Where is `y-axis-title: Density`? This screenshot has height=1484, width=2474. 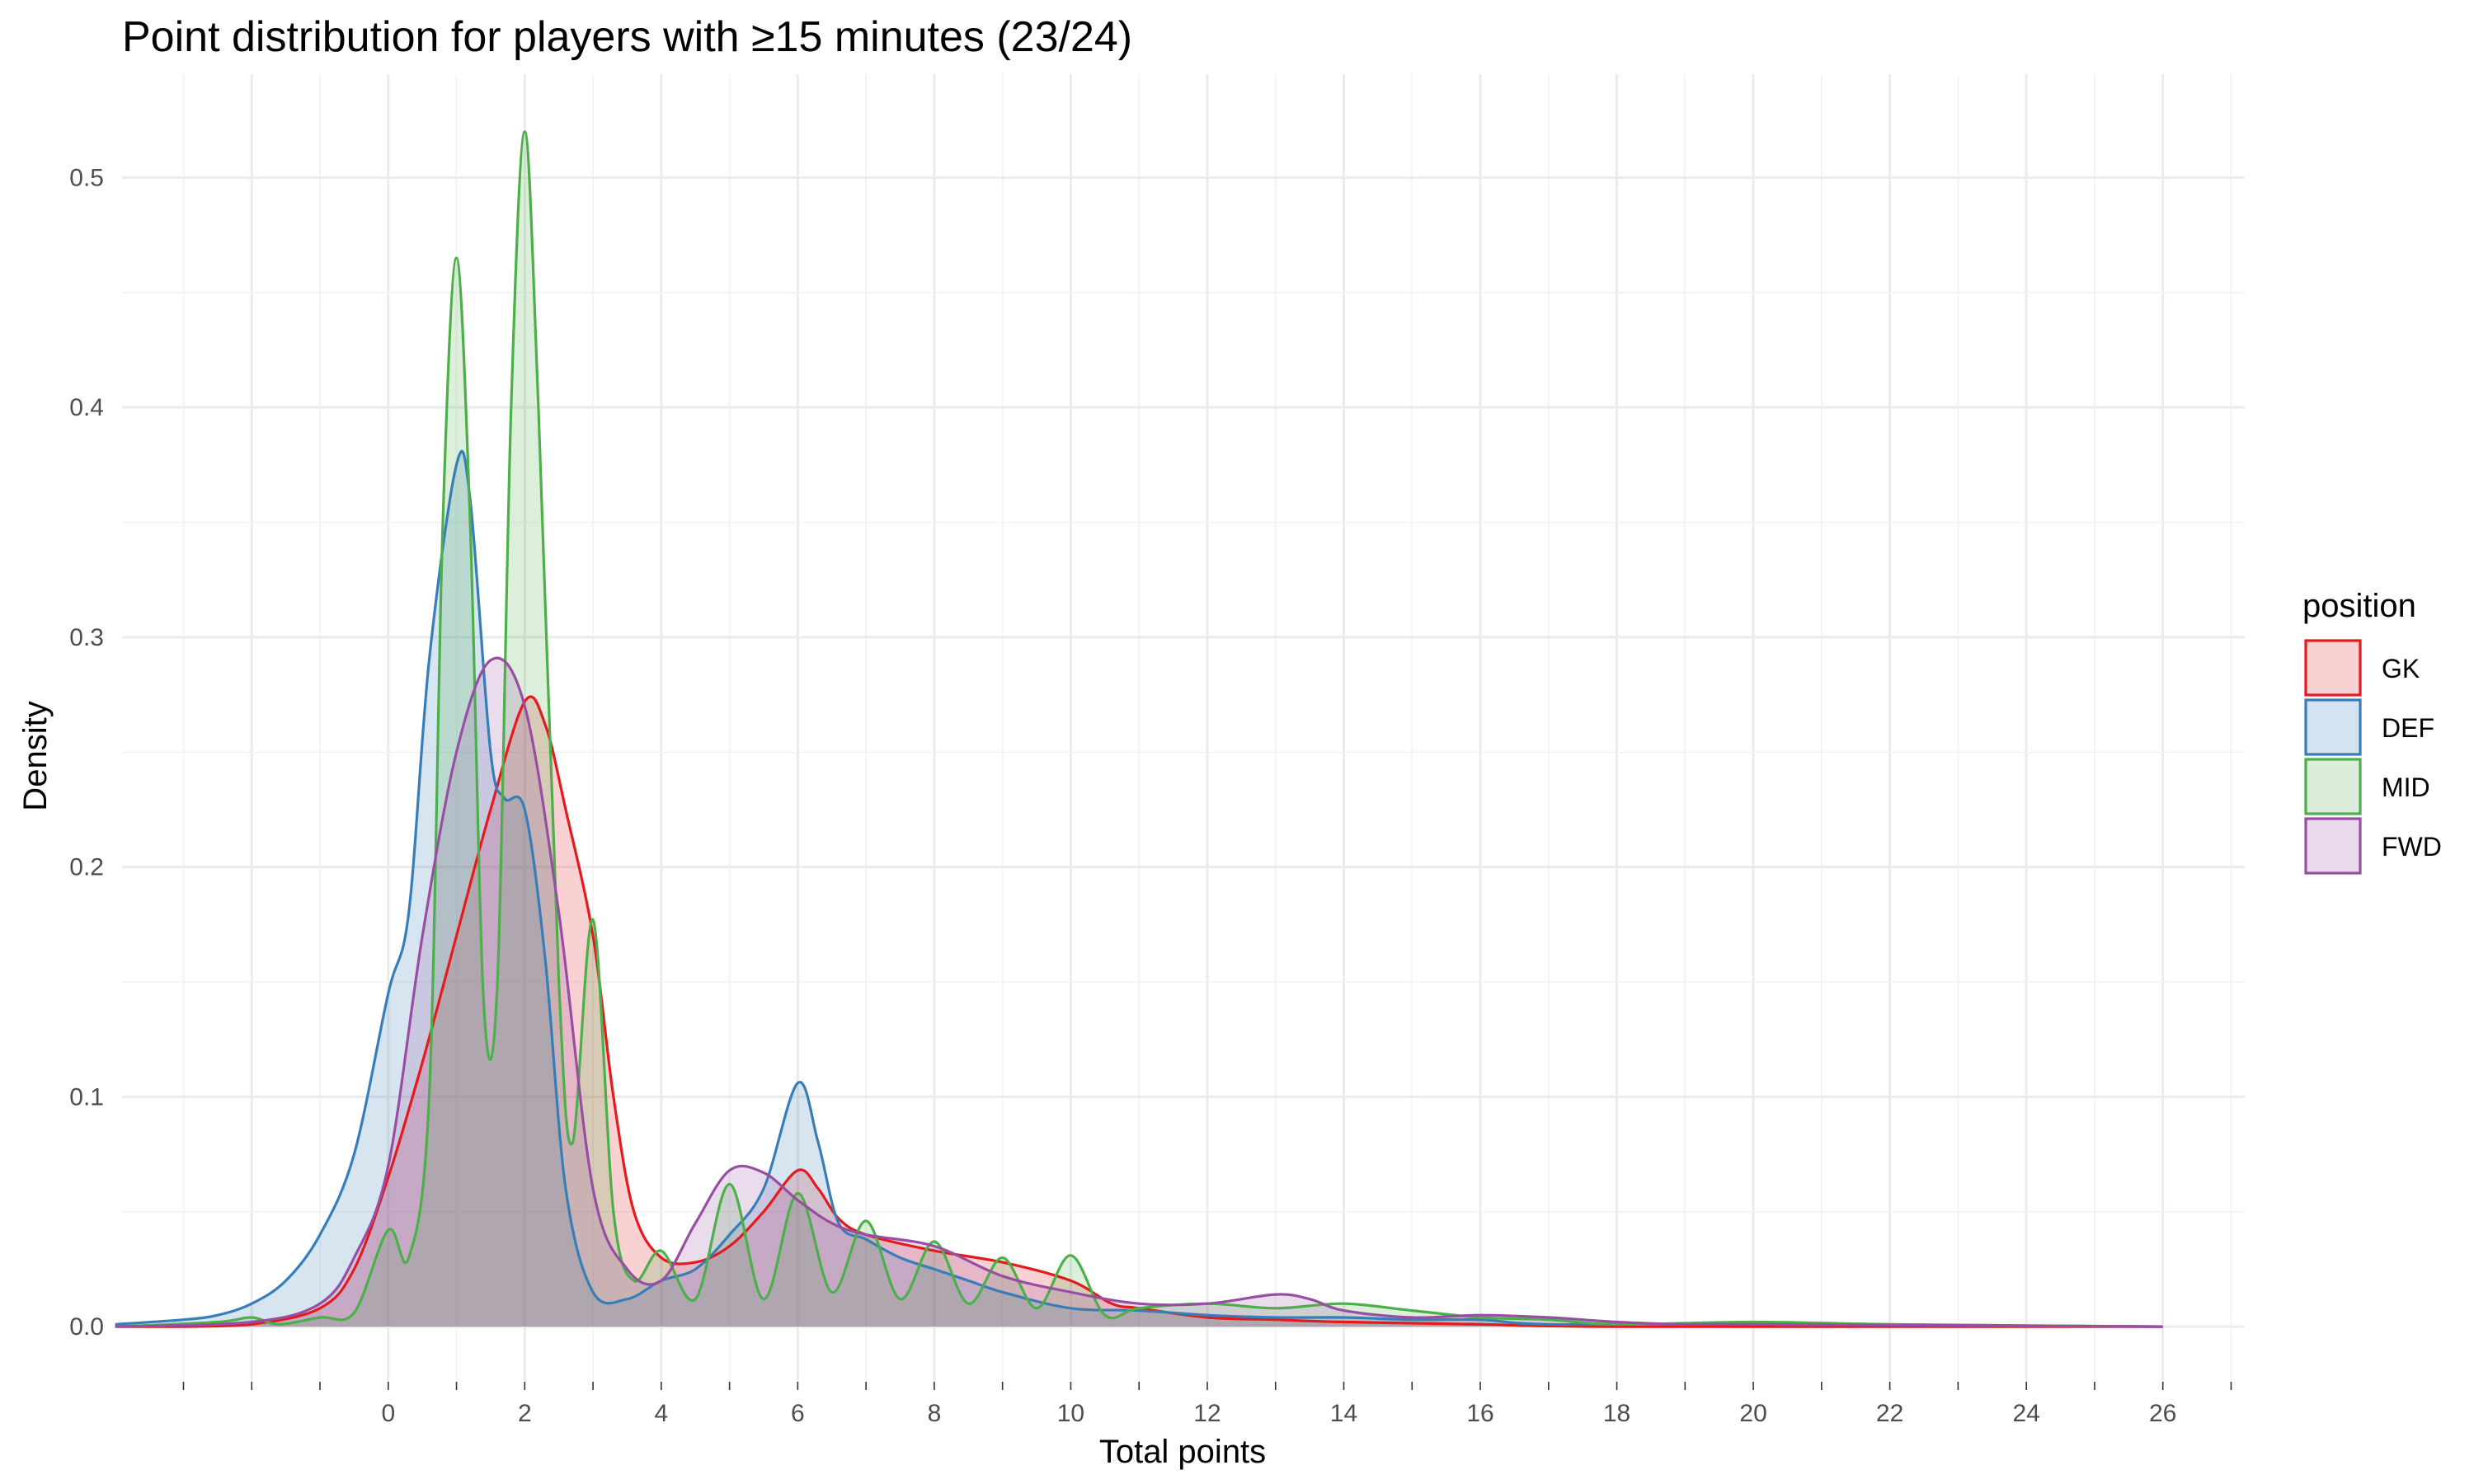 y-axis-title: Density is located at coordinates (35, 755).